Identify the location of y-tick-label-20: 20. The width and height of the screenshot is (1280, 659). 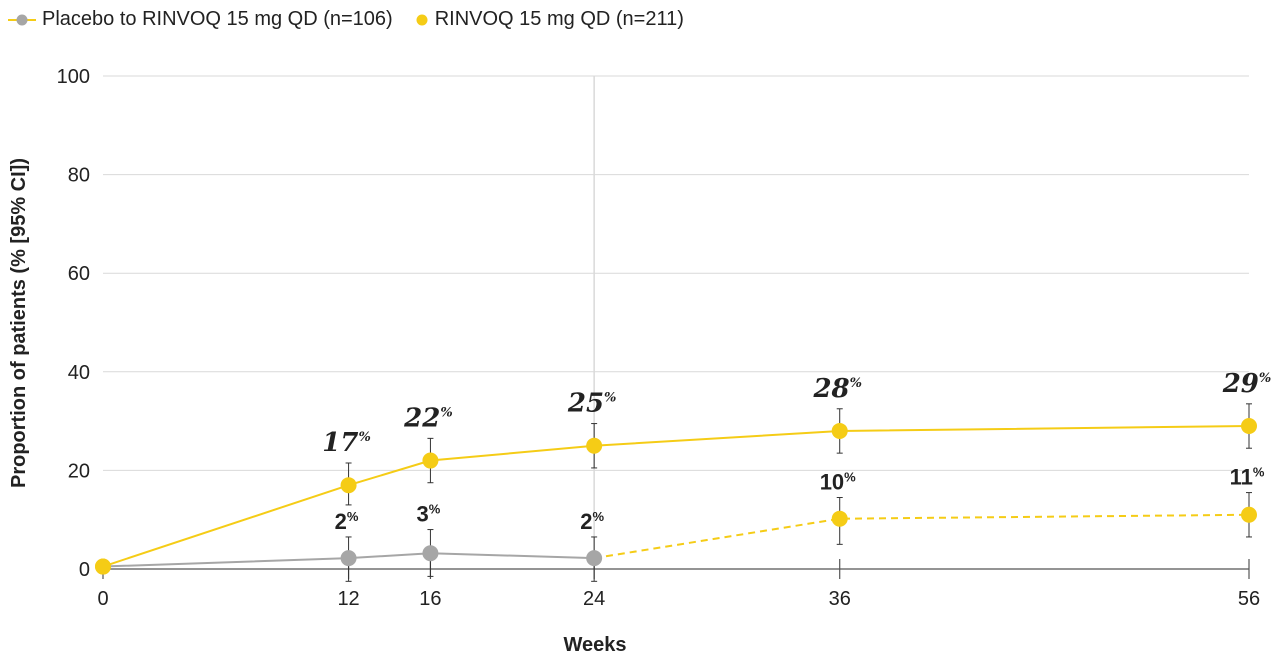
(79, 471).